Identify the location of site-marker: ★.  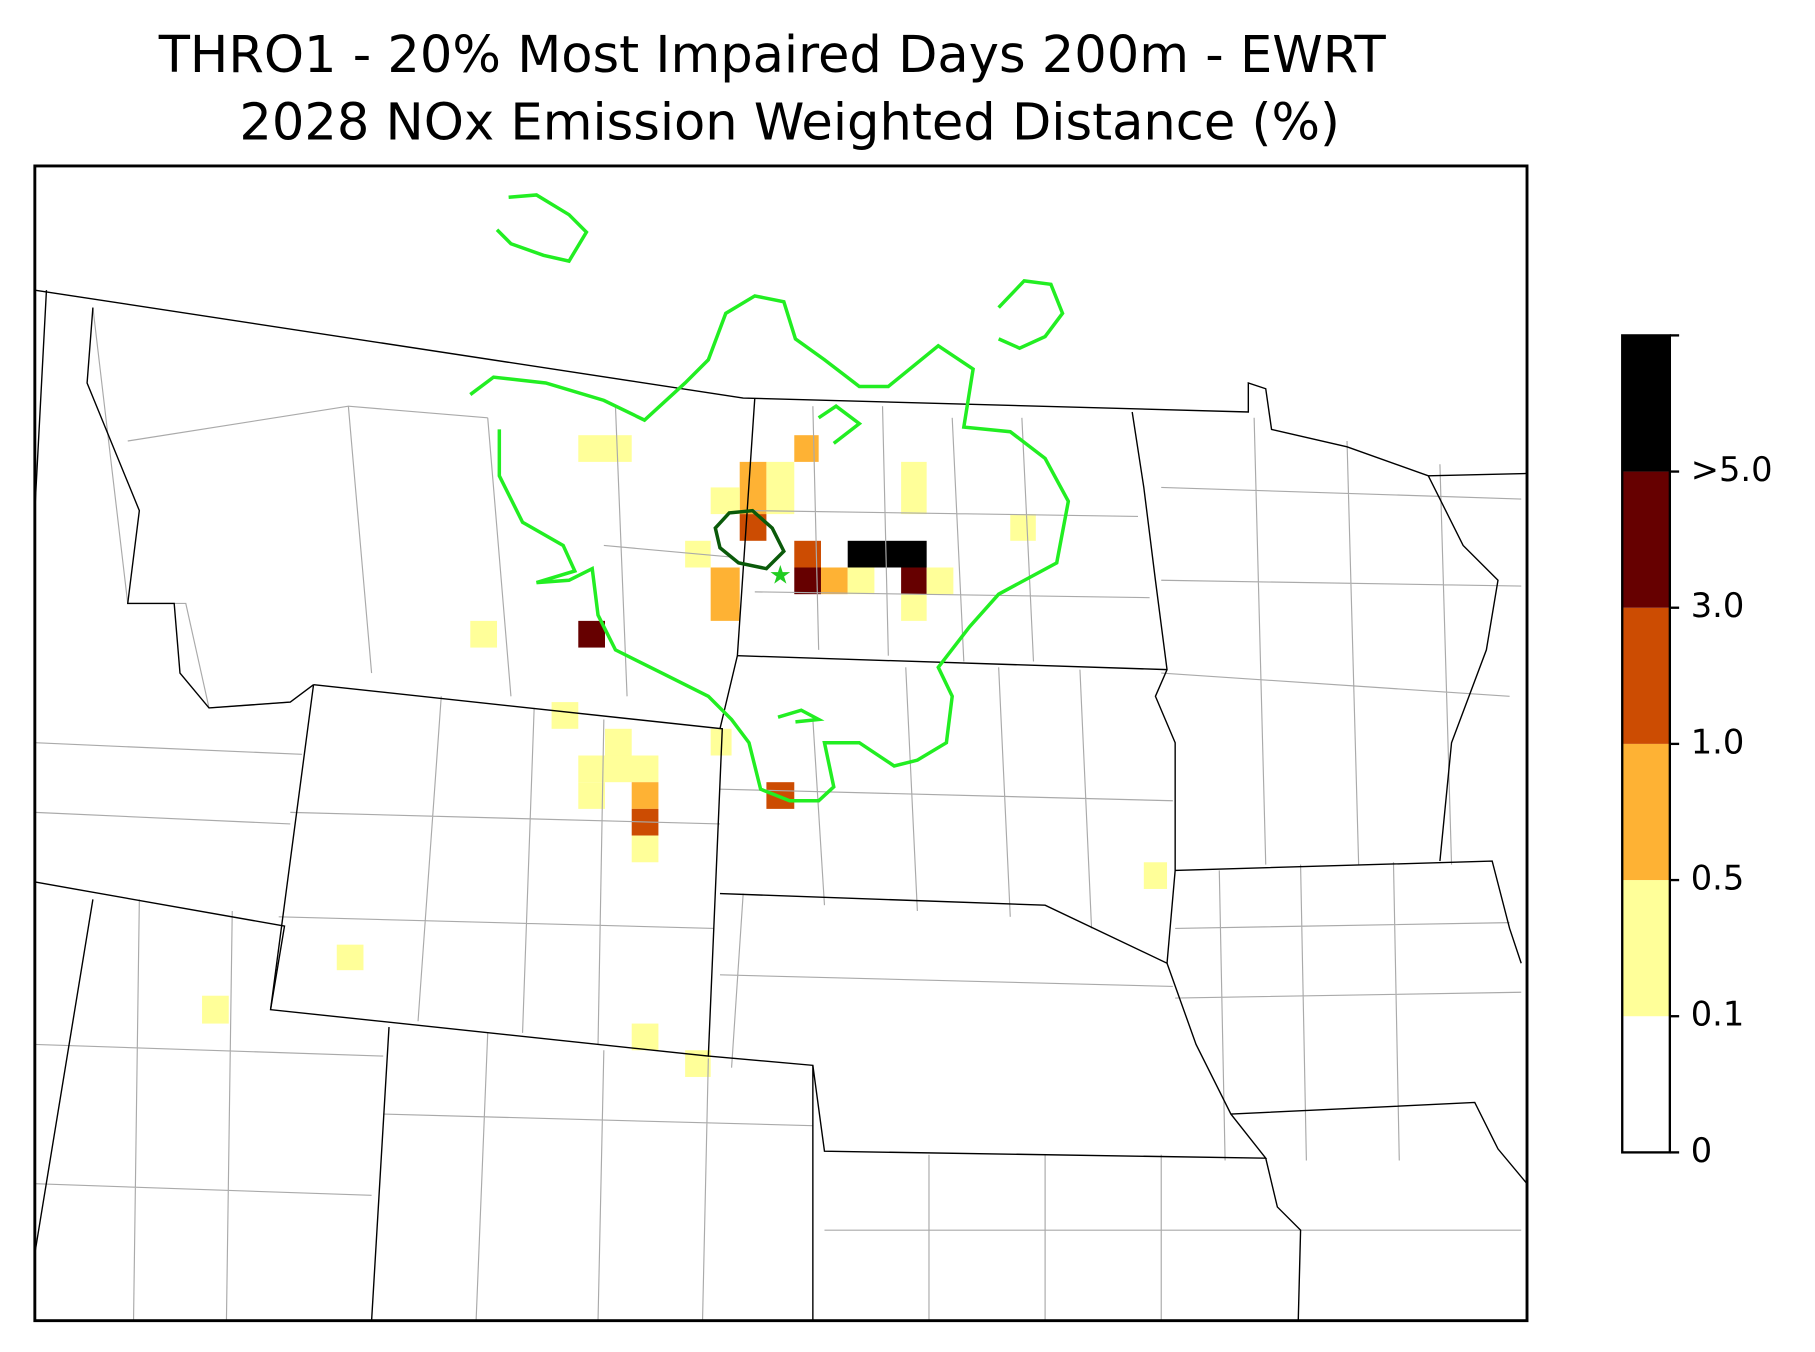
(780, 576).